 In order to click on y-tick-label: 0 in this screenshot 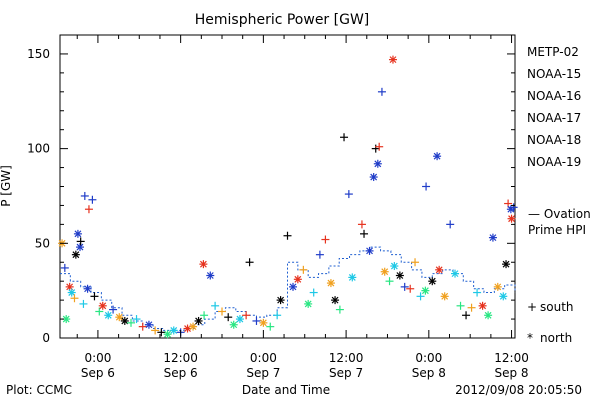, I will do `click(46, 338)`.